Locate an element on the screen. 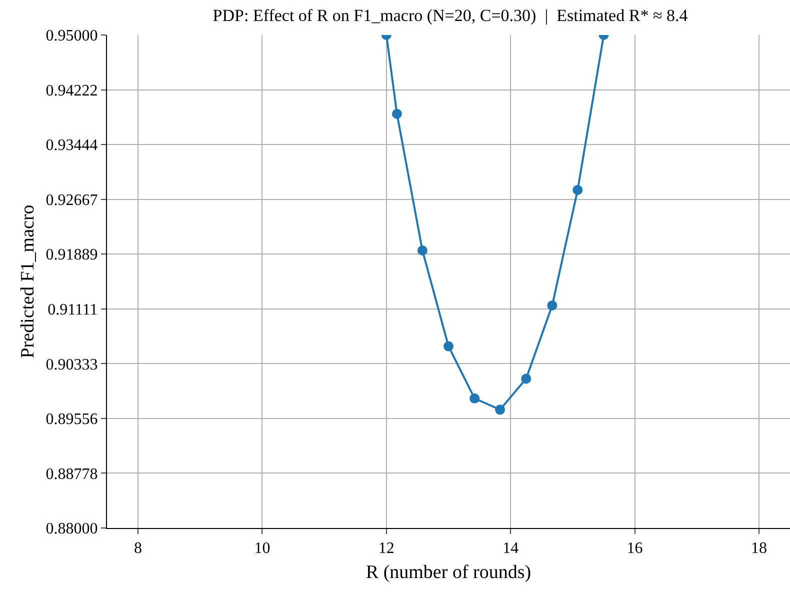 This screenshot has height=592, width=790. x-axis-title: R (number of rounds) is located at coordinates (449, 572).